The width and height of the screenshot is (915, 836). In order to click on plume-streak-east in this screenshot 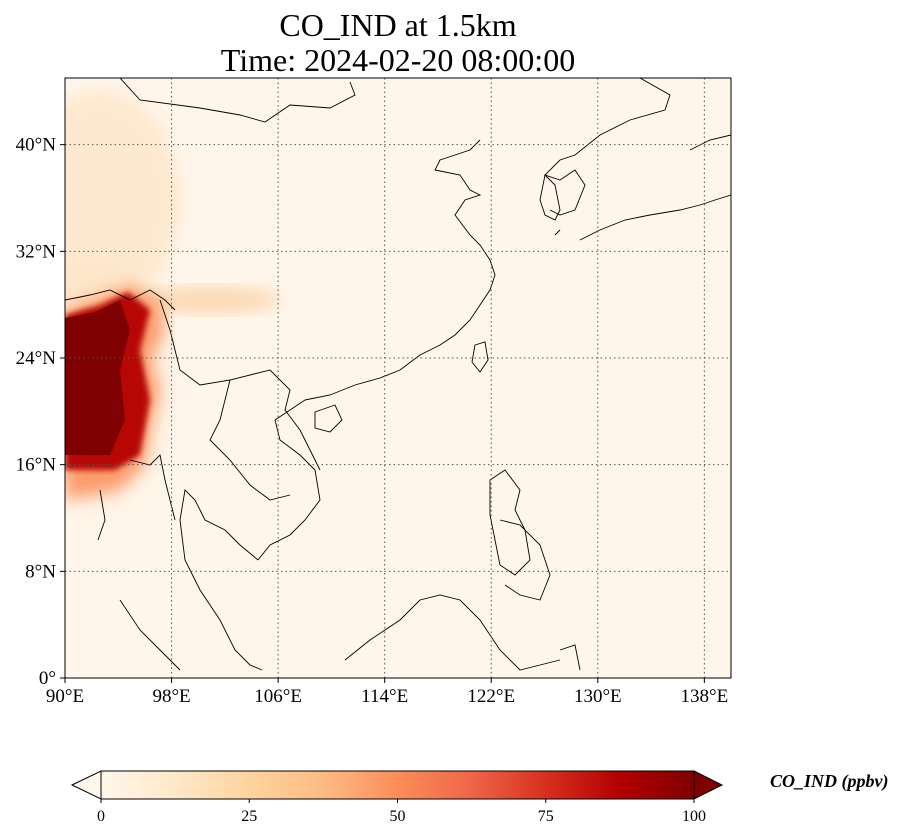, I will do `click(210, 300)`.